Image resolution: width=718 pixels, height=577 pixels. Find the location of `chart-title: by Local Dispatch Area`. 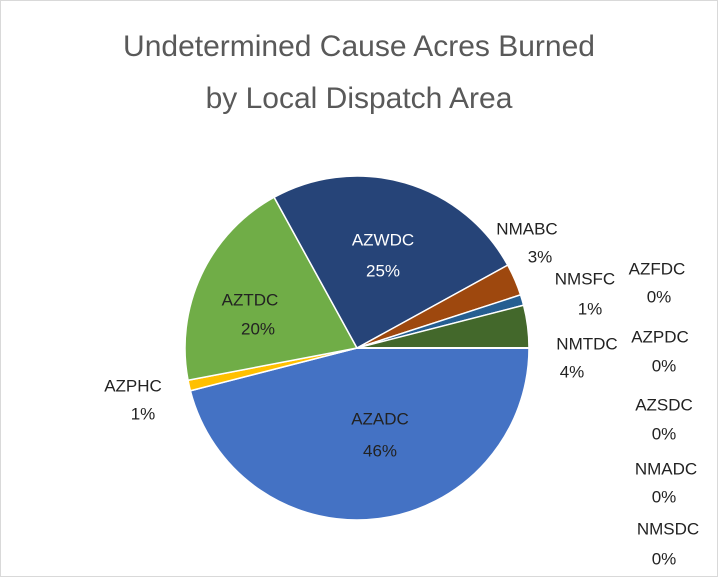

chart-title: by Local Dispatch Area is located at coordinates (359, 98).